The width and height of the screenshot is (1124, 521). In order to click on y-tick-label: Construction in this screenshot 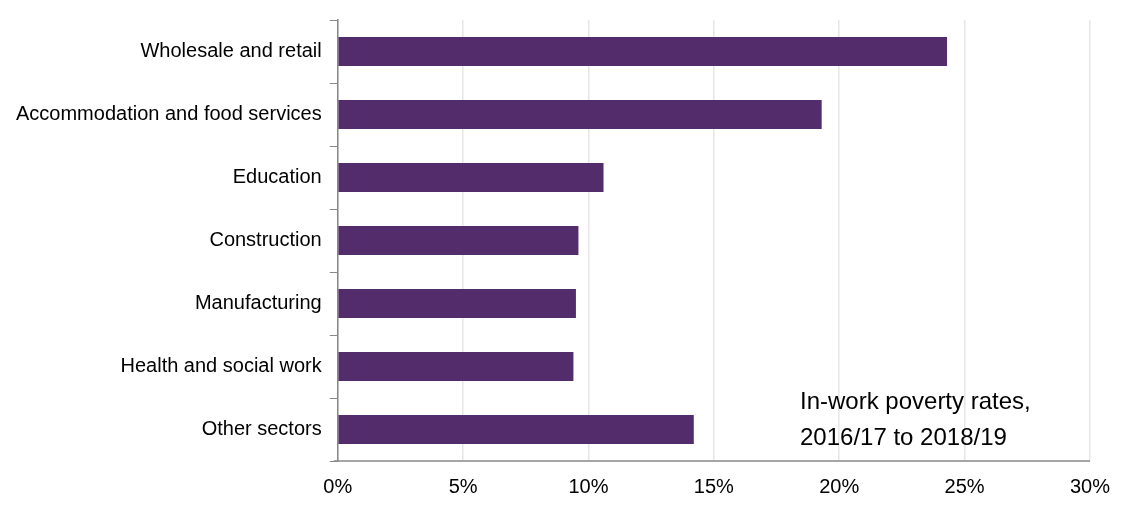, I will do `click(265, 239)`.